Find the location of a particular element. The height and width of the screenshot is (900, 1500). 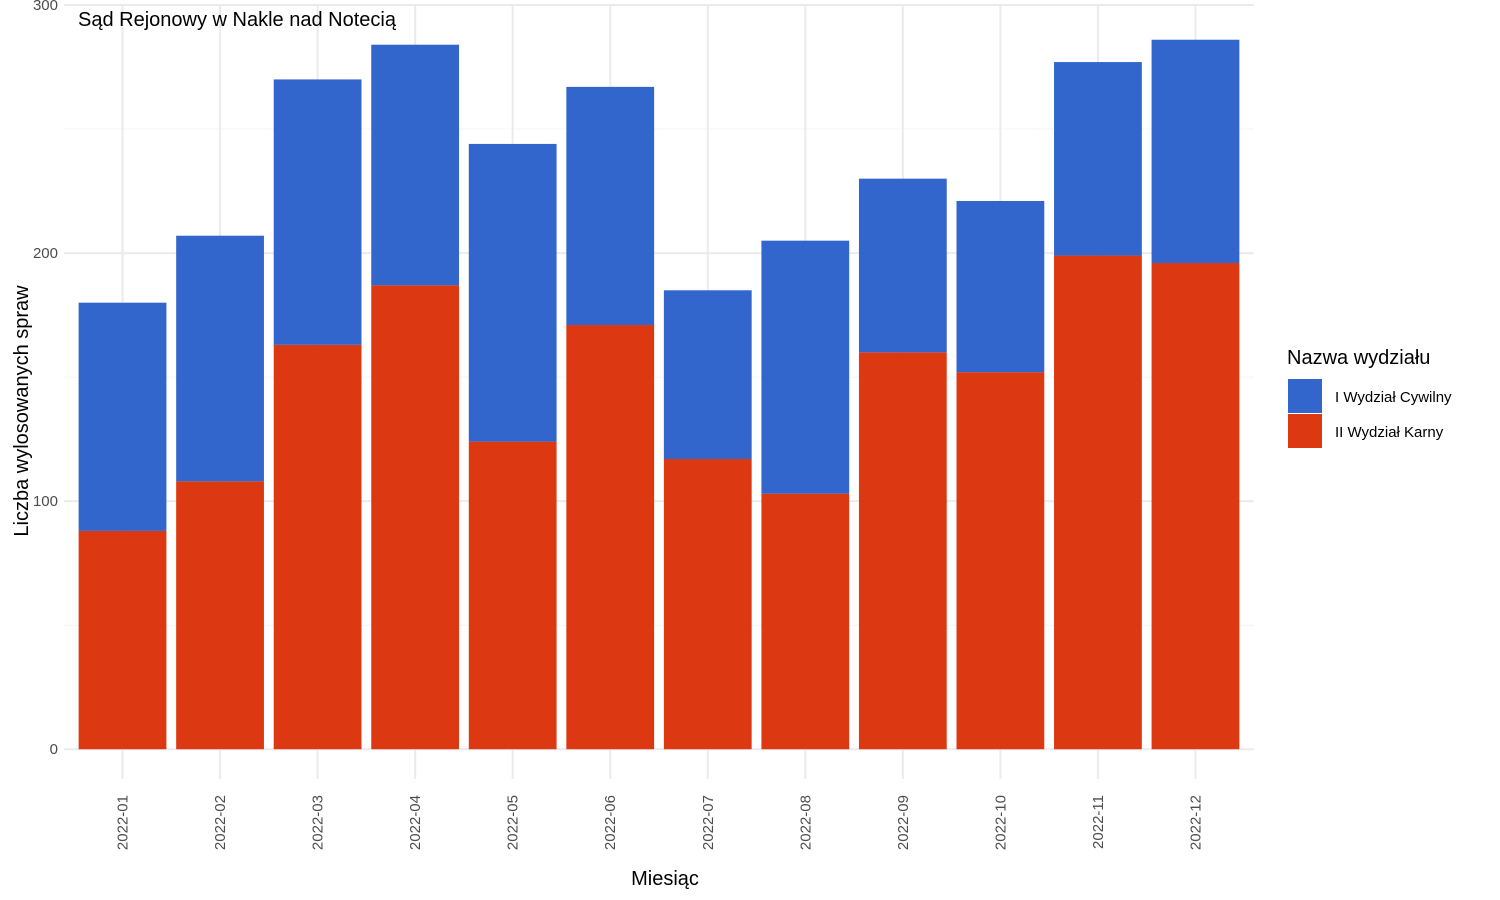

x-tick-label: 2022-06 is located at coordinates (610, 822).